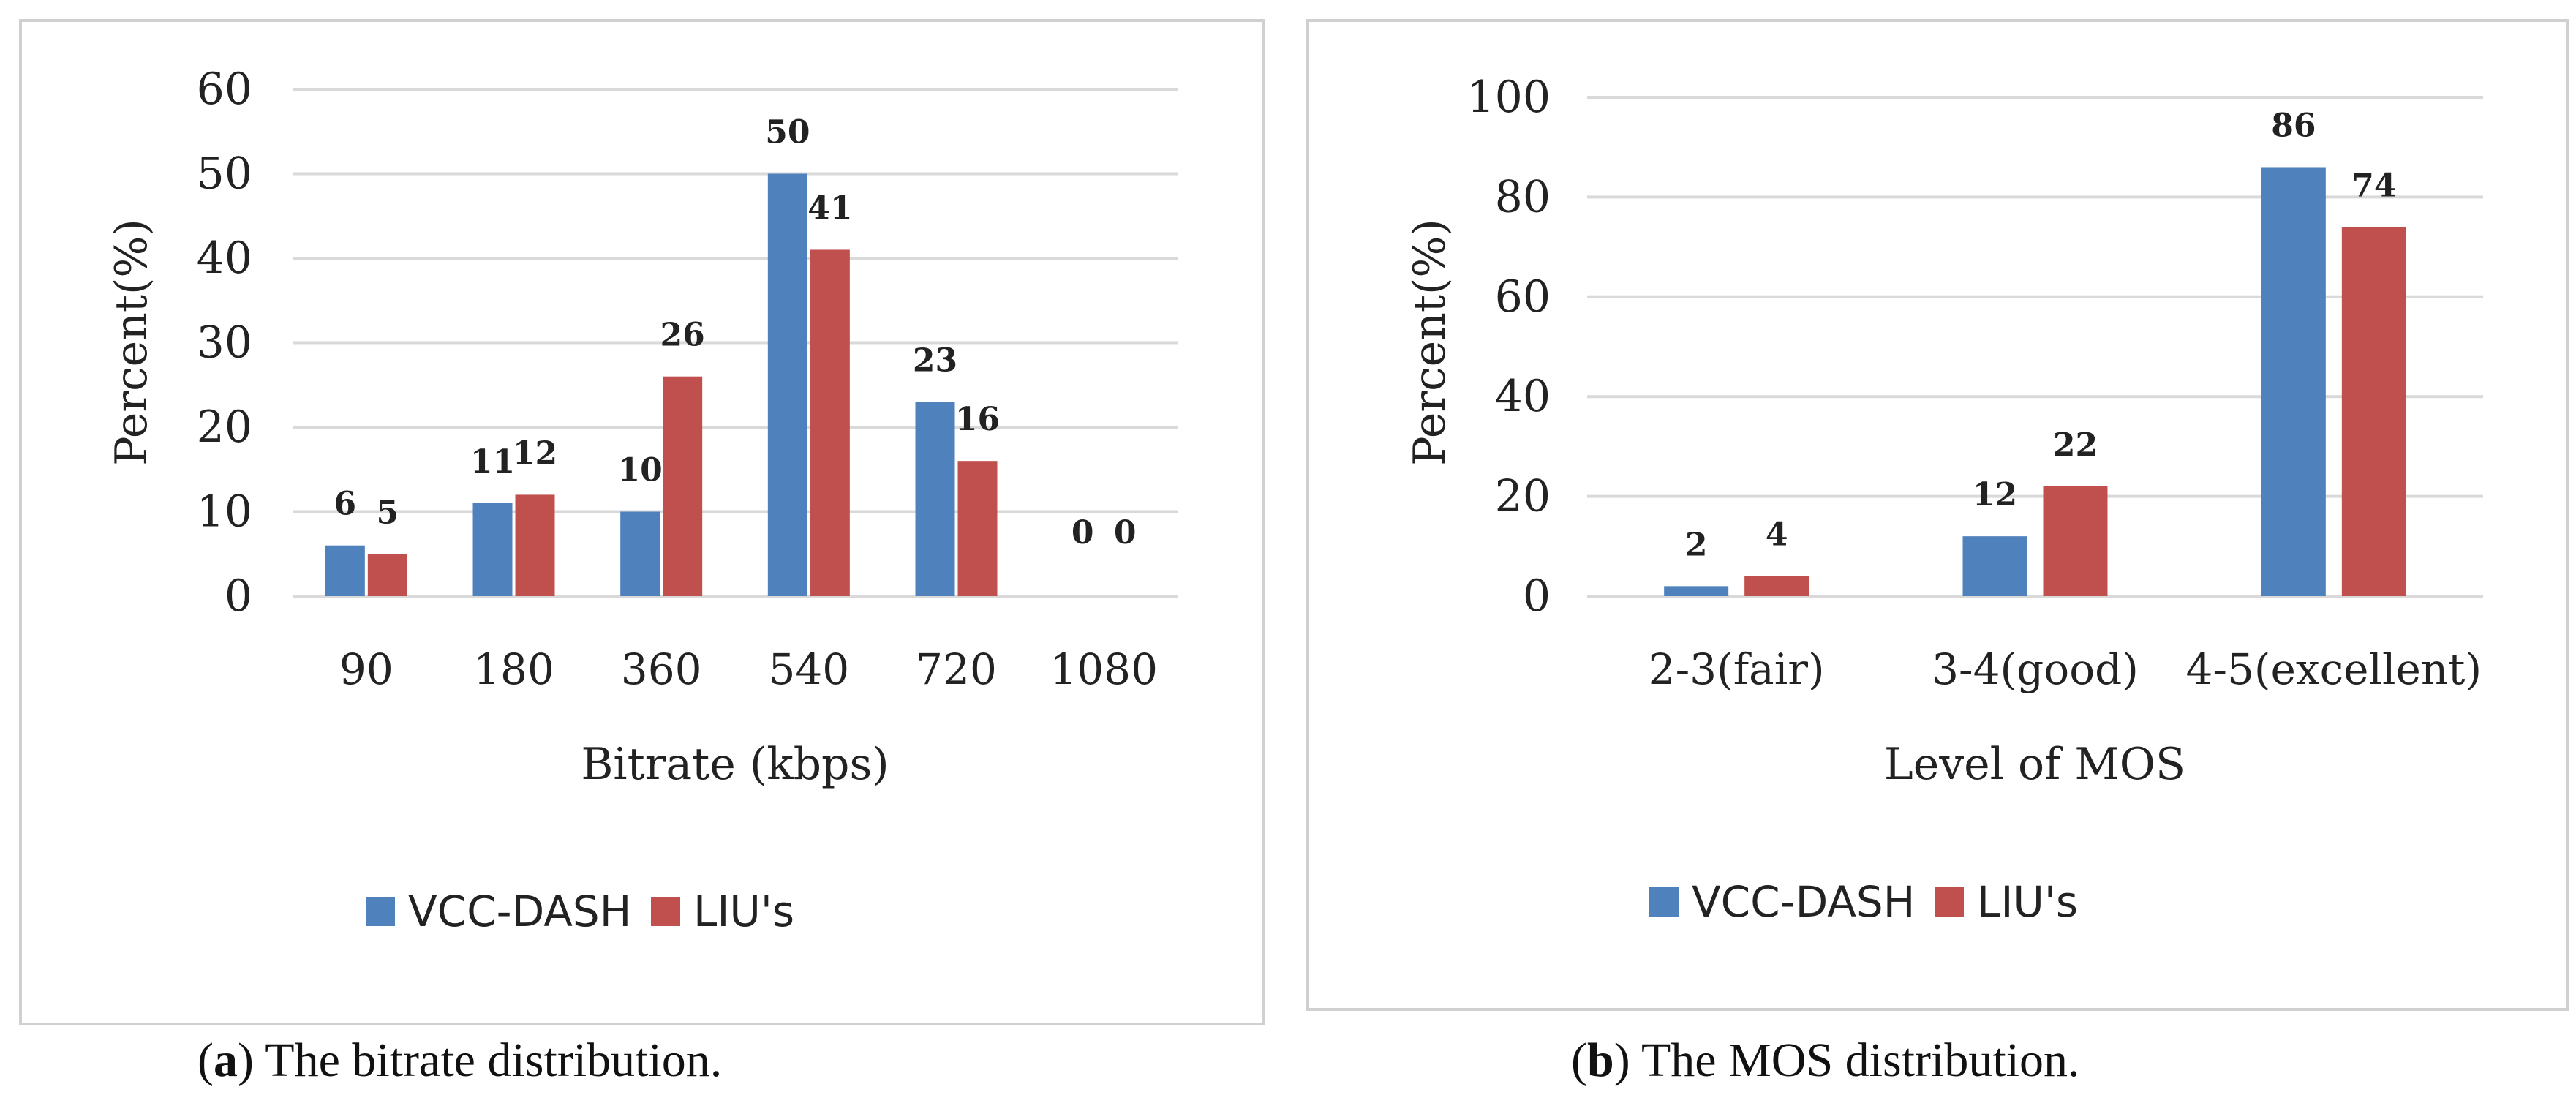 The height and width of the screenshot is (1114, 2576). What do you see at coordinates (1855, 1060) in the screenshot?
I see `caption-b-text: The MOS distribution.` at bounding box center [1855, 1060].